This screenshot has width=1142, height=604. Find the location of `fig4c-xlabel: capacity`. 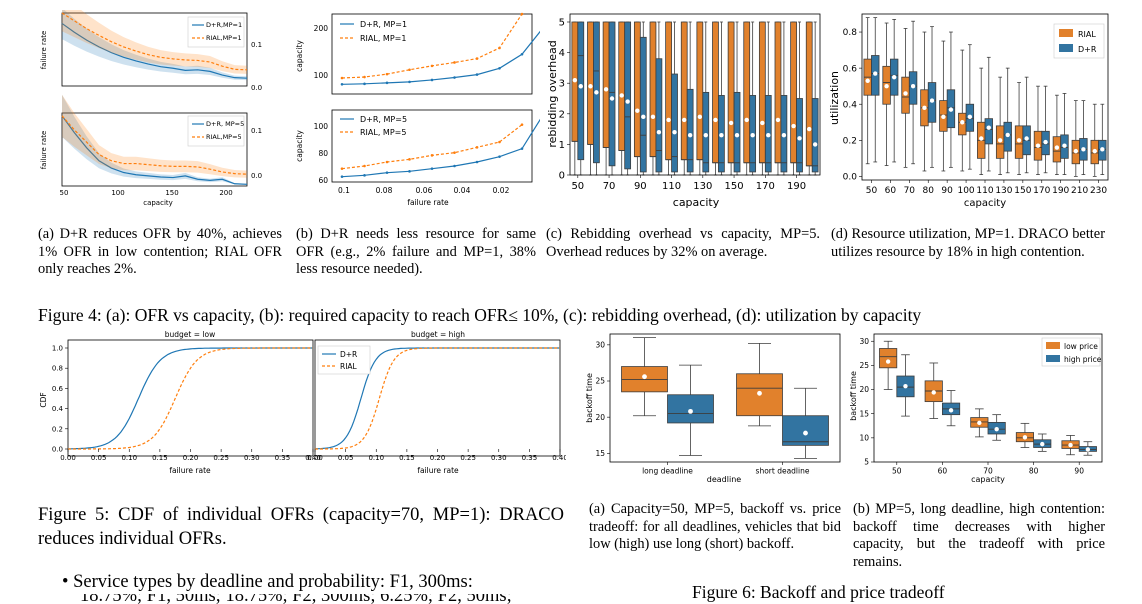

fig4c-xlabel: capacity is located at coordinates (696, 202).